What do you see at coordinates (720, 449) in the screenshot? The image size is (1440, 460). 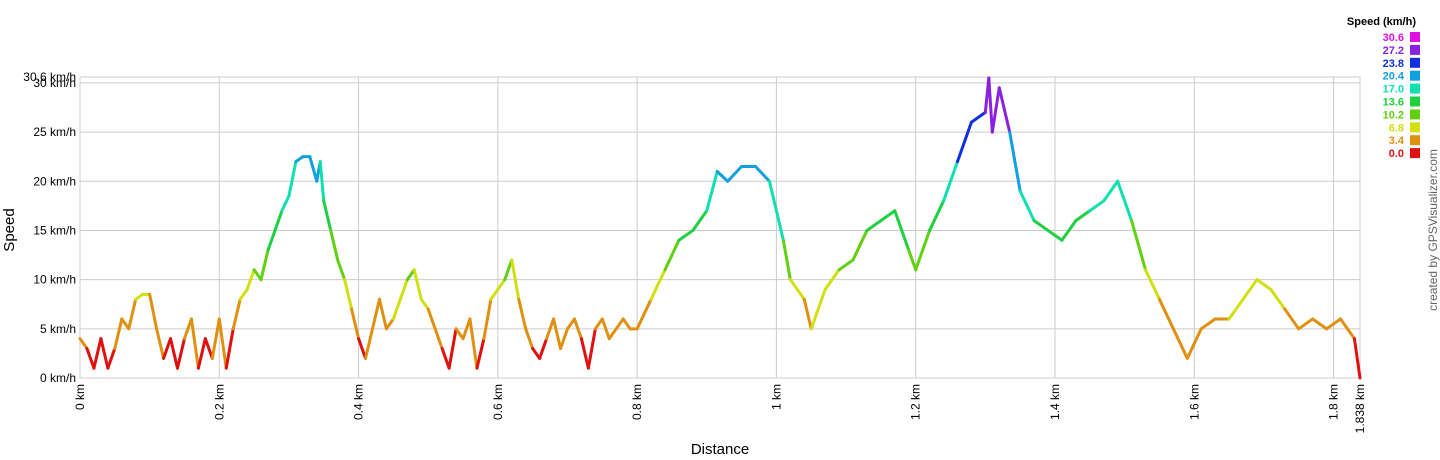 I see `x-axis-title: Distance` at bounding box center [720, 449].